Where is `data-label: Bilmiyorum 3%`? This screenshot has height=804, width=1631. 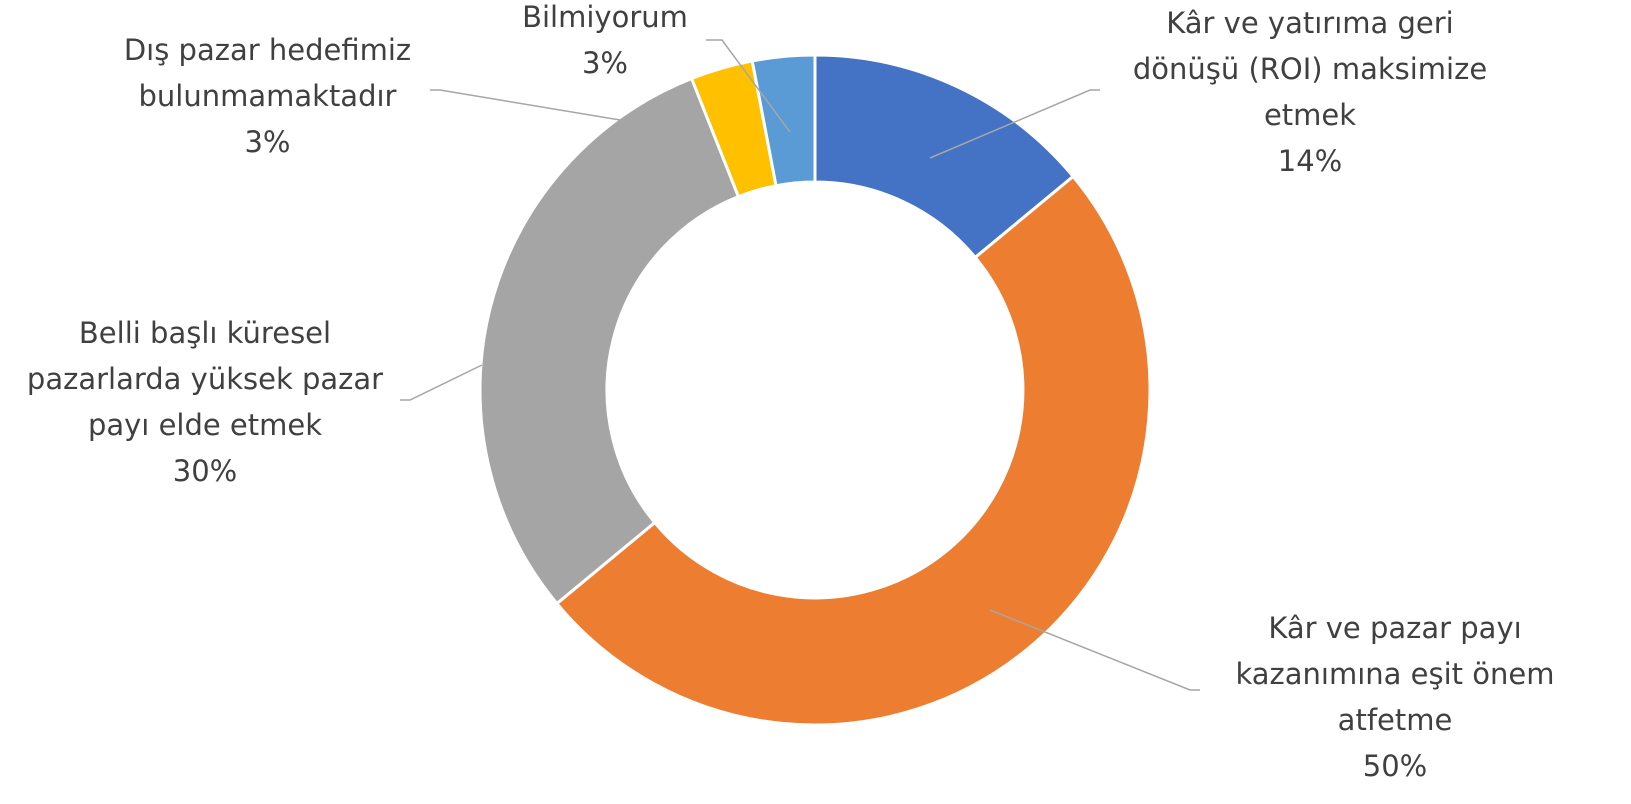 data-label: Bilmiyorum 3% is located at coordinates (605, 43).